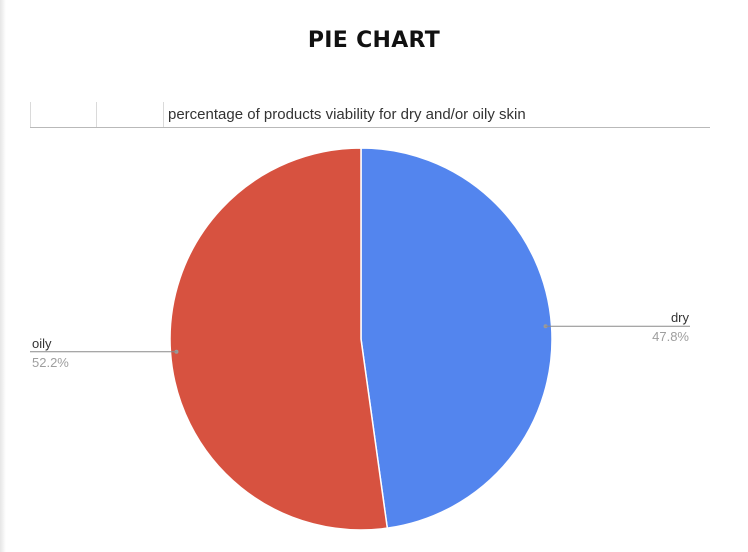 The image size is (748, 552). Describe the element at coordinates (680, 317) in the screenshot. I see `slice-label-dry: dry` at that location.